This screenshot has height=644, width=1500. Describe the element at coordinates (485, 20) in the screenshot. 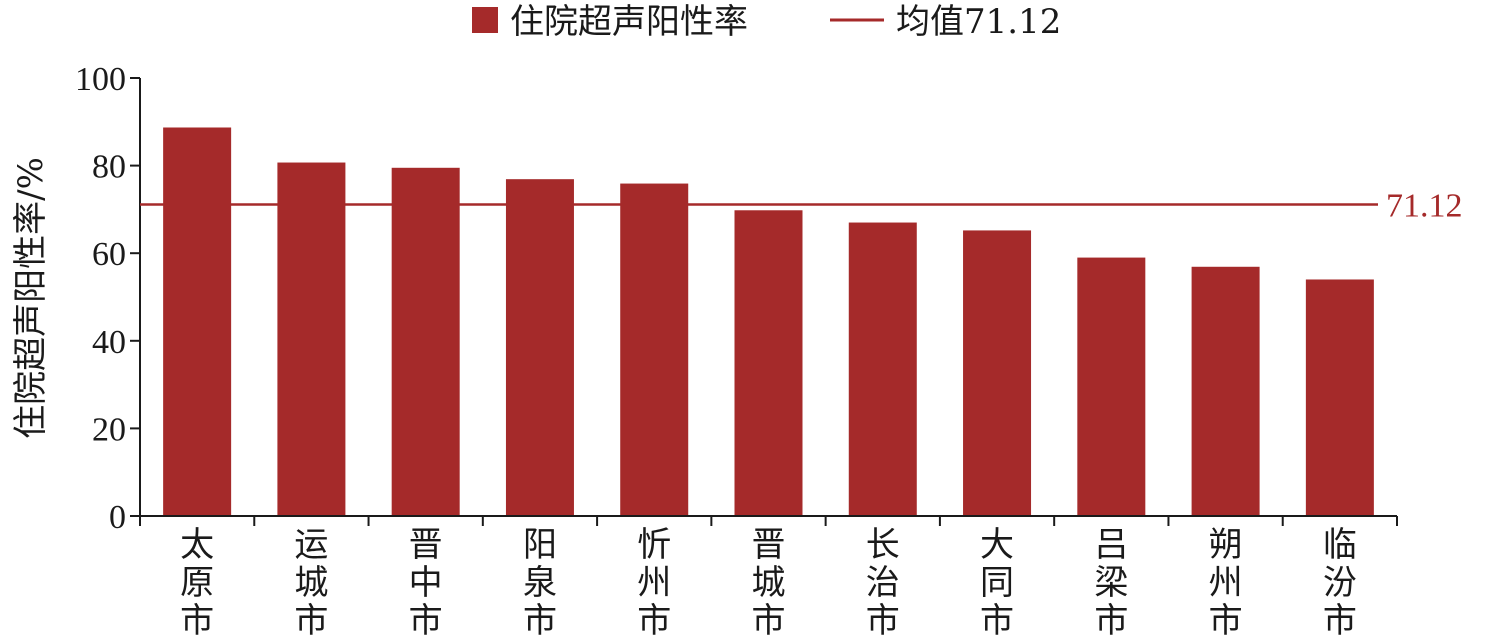

I see `legend-bar-swatch` at that location.